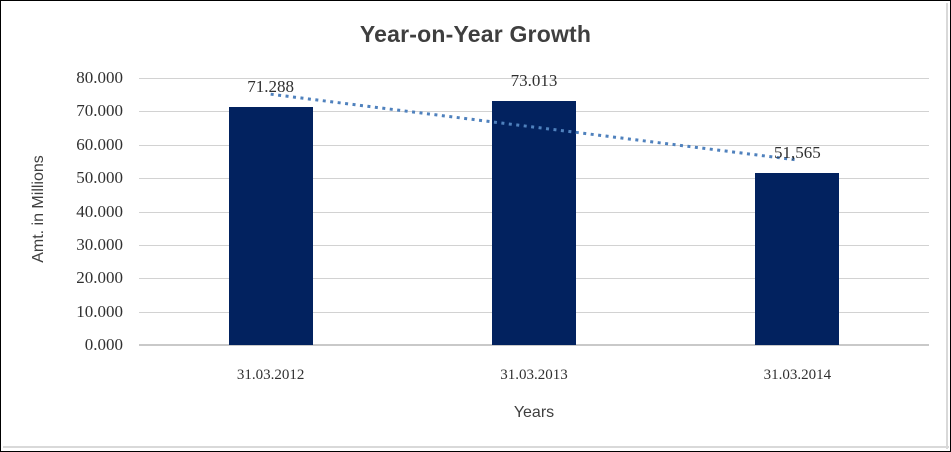 The image size is (951, 452). What do you see at coordinates (534, 81) in the screenshot?
I see `data-label: 73.013` at bounding box center [534, 81].